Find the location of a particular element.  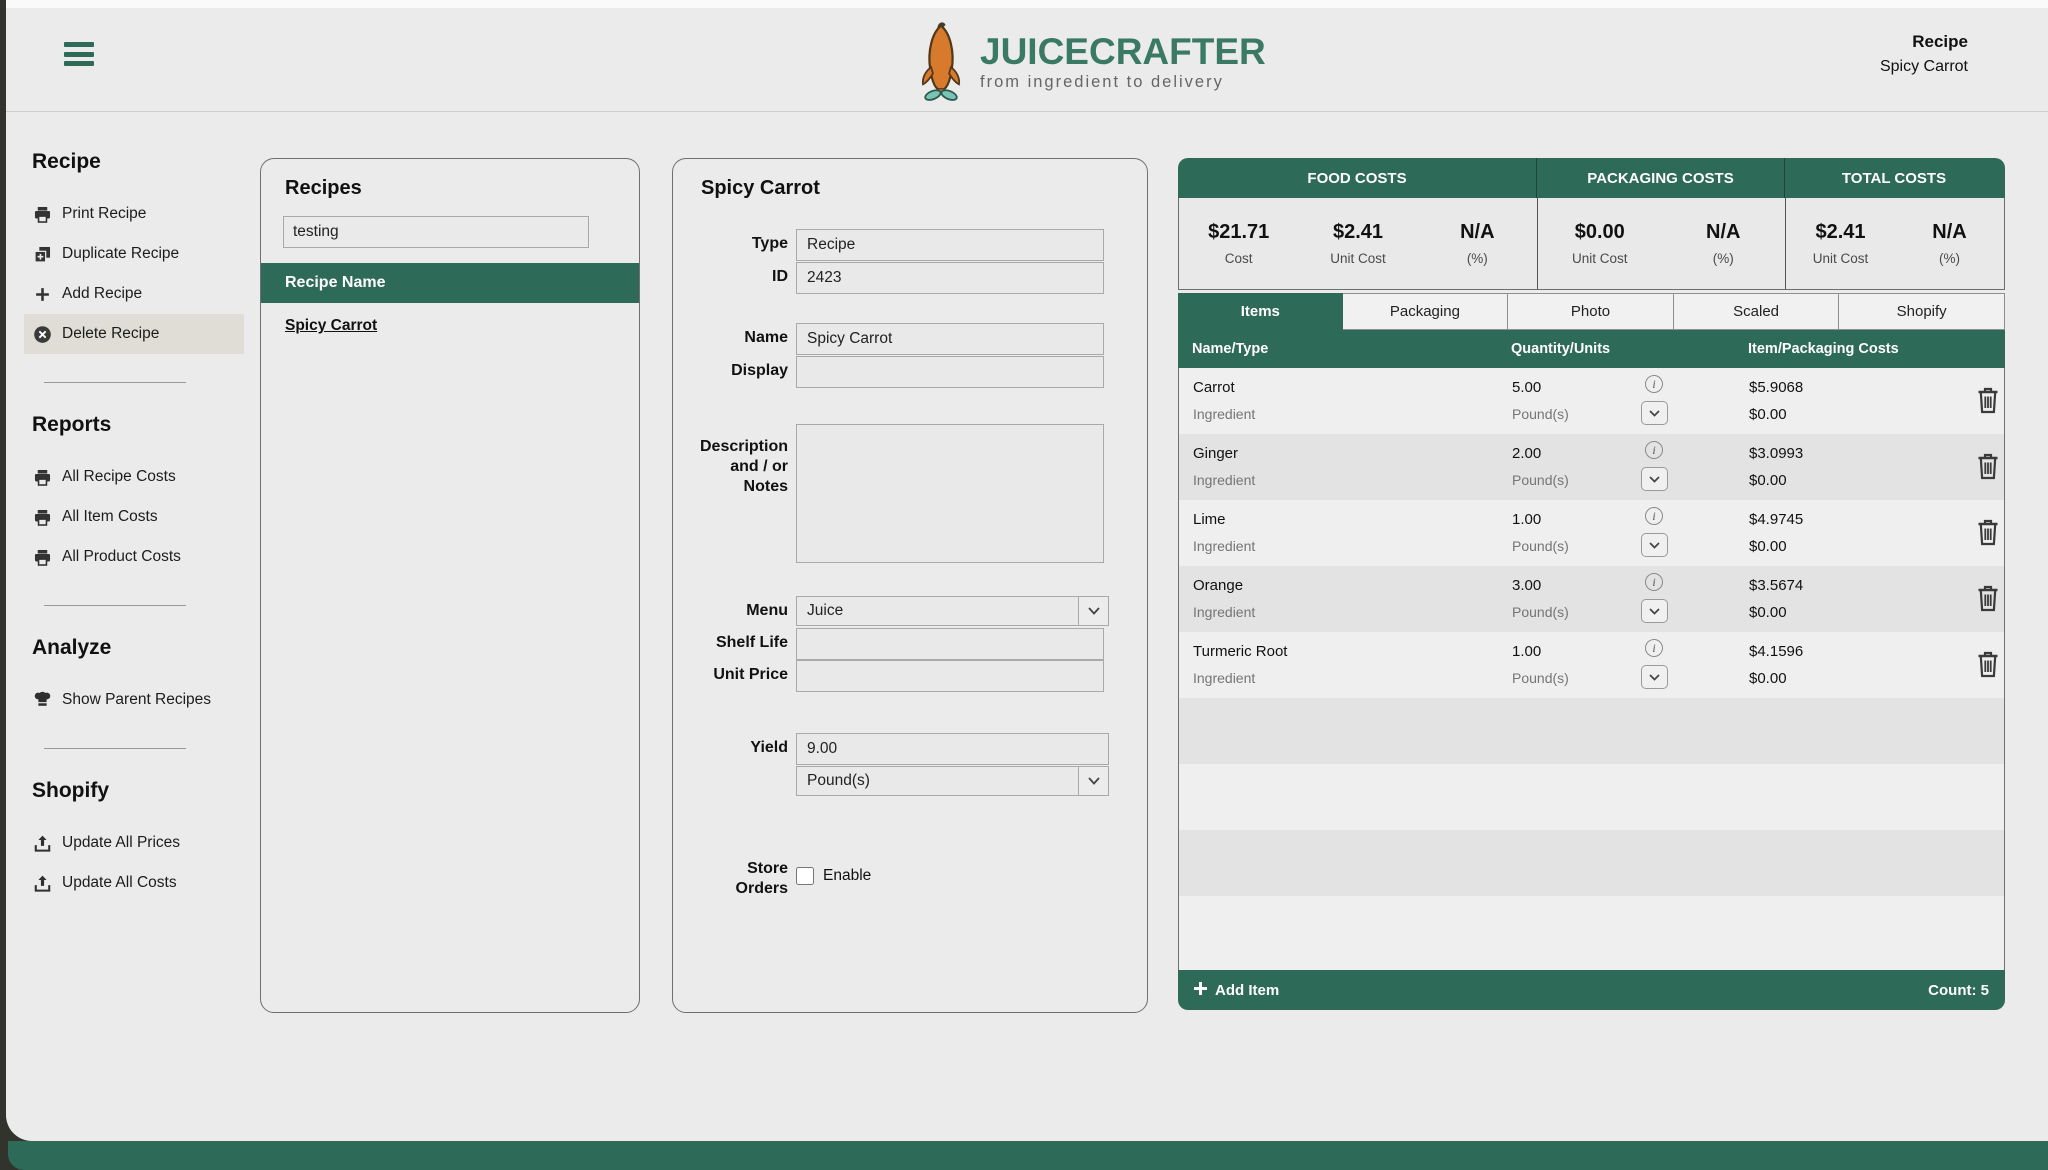

summary-cell: N/A (%) is located at coordinates (1477, 243).